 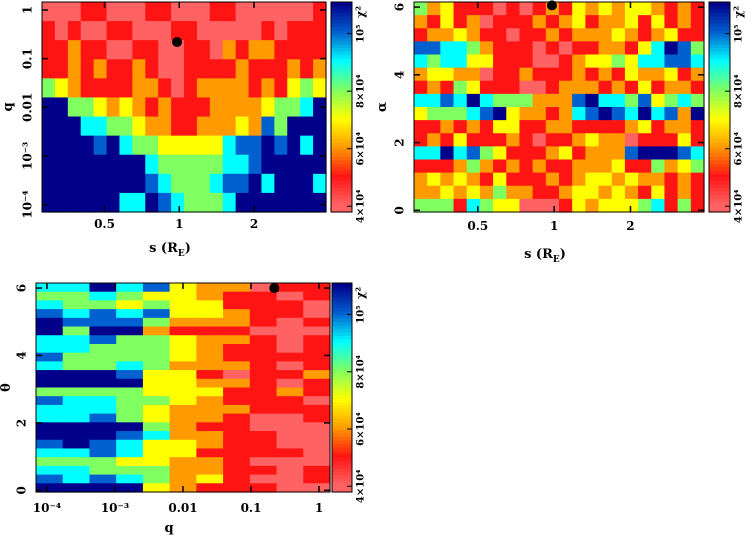 What do you see at coordinates (477, 226) in the screenshot?
I see `x-tick-label: 0.5` at bounding box center [477, 226].